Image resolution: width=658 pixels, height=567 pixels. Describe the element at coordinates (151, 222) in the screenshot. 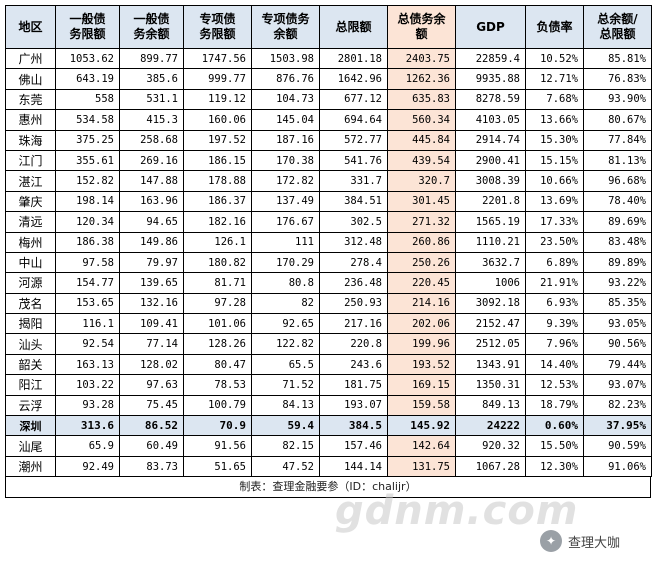

I see `value-cell: 94.65` at that location.